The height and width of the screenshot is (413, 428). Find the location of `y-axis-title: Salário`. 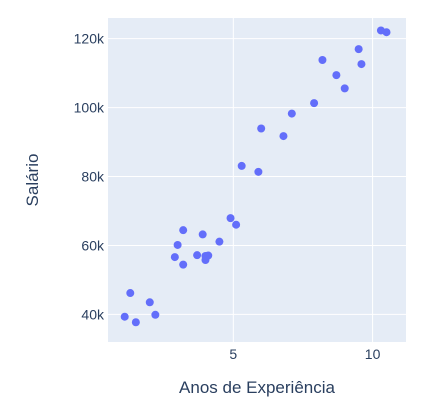

y-axis-title: Salário is located at coordinates (32, 180).